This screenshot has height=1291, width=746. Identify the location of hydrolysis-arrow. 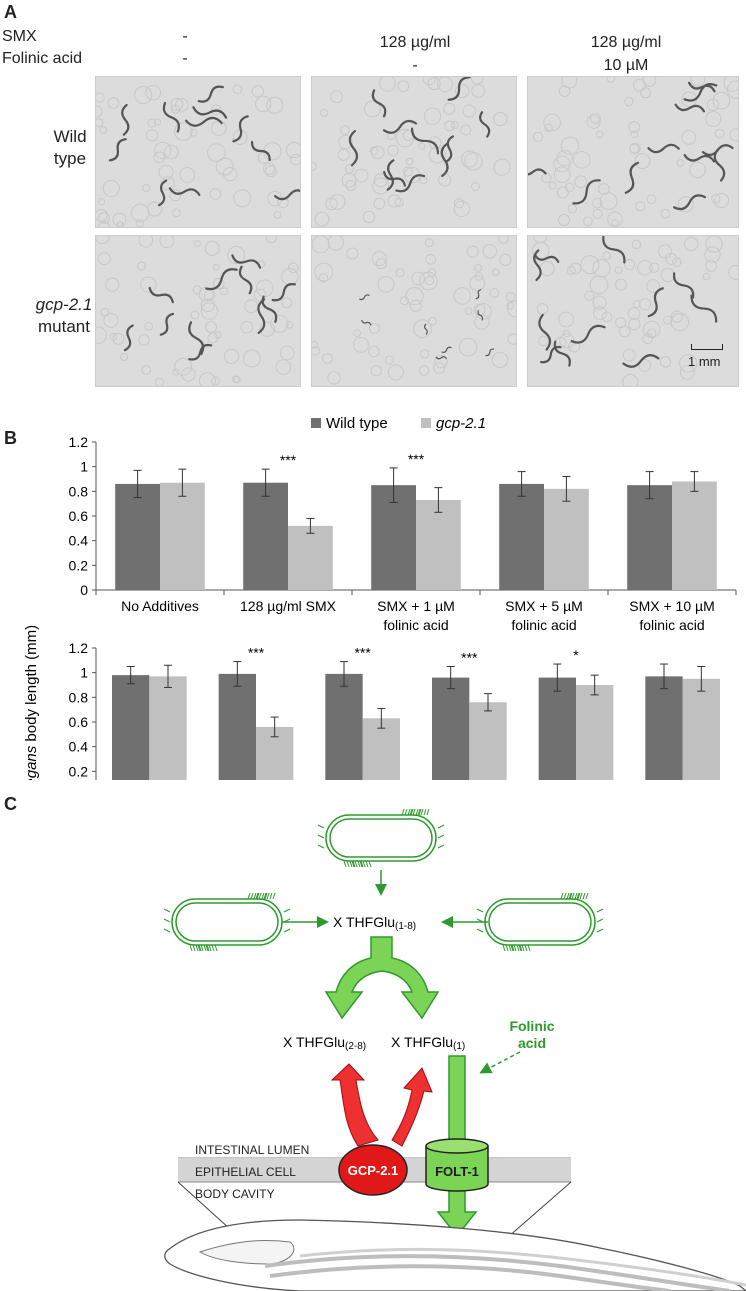
(382, 978).